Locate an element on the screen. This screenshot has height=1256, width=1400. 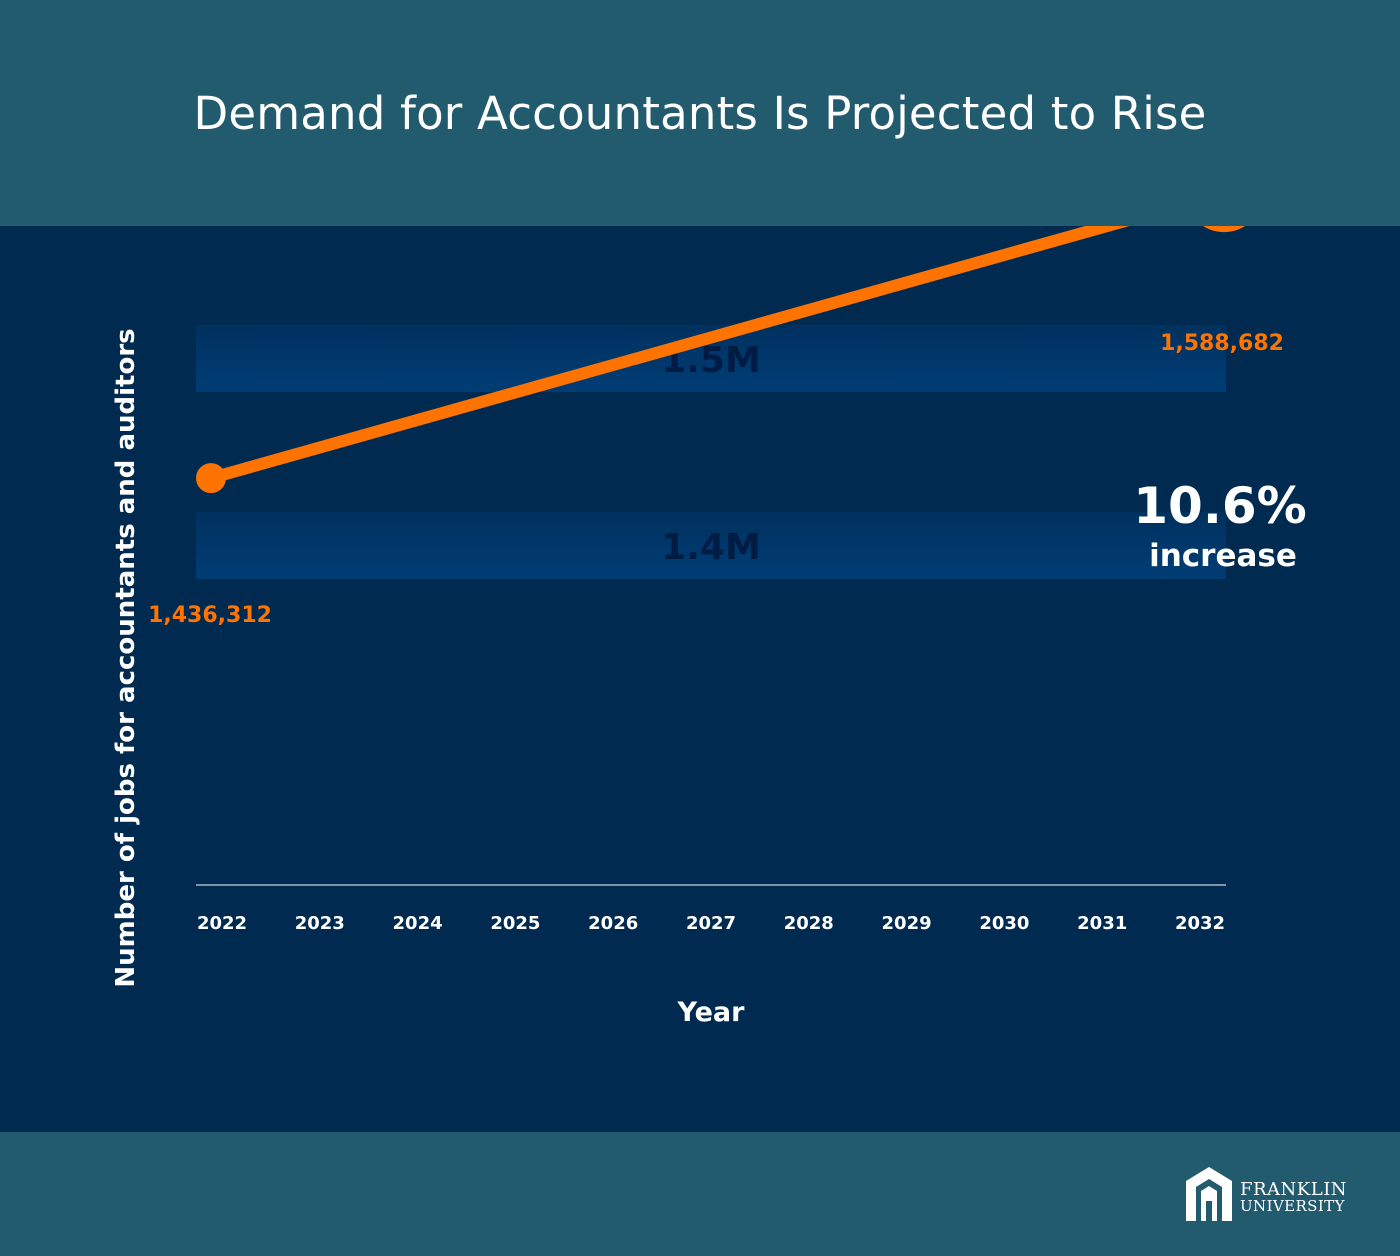
gridline-band is located at coordinates (711, 545).